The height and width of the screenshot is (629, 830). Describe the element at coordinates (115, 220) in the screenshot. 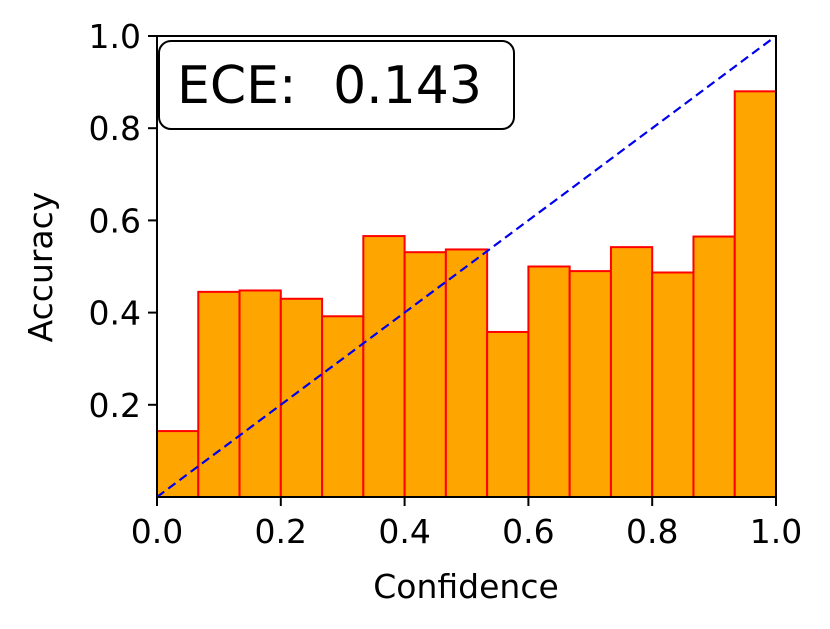

I see `y-tick-label: 0.6` at that location.